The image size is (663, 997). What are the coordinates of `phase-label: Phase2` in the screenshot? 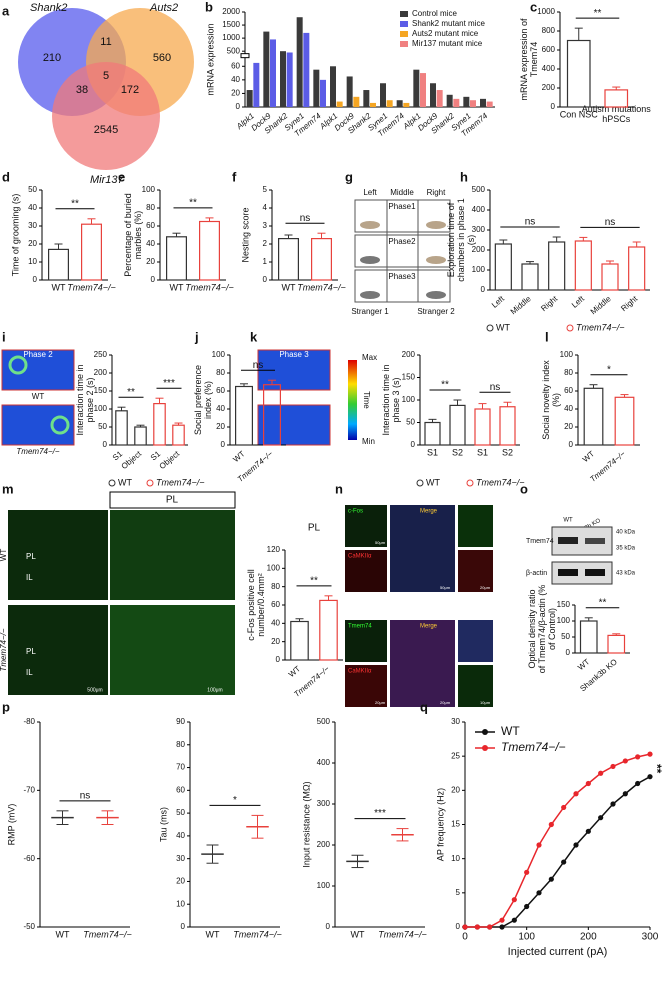 It's located at (402, 241).